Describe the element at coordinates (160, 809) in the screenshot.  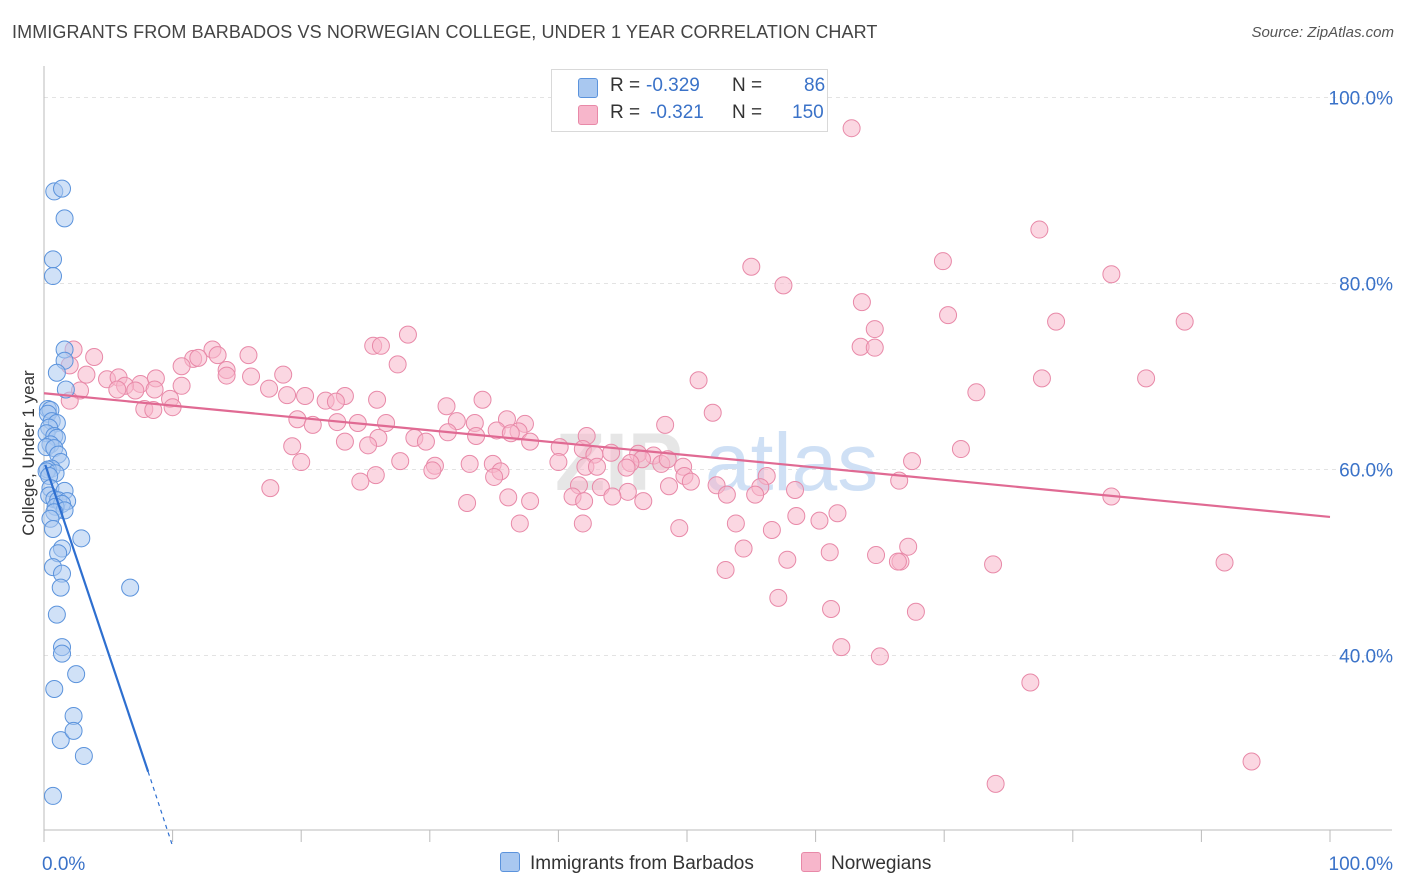
I see `barbados-trend-extension` at that location.